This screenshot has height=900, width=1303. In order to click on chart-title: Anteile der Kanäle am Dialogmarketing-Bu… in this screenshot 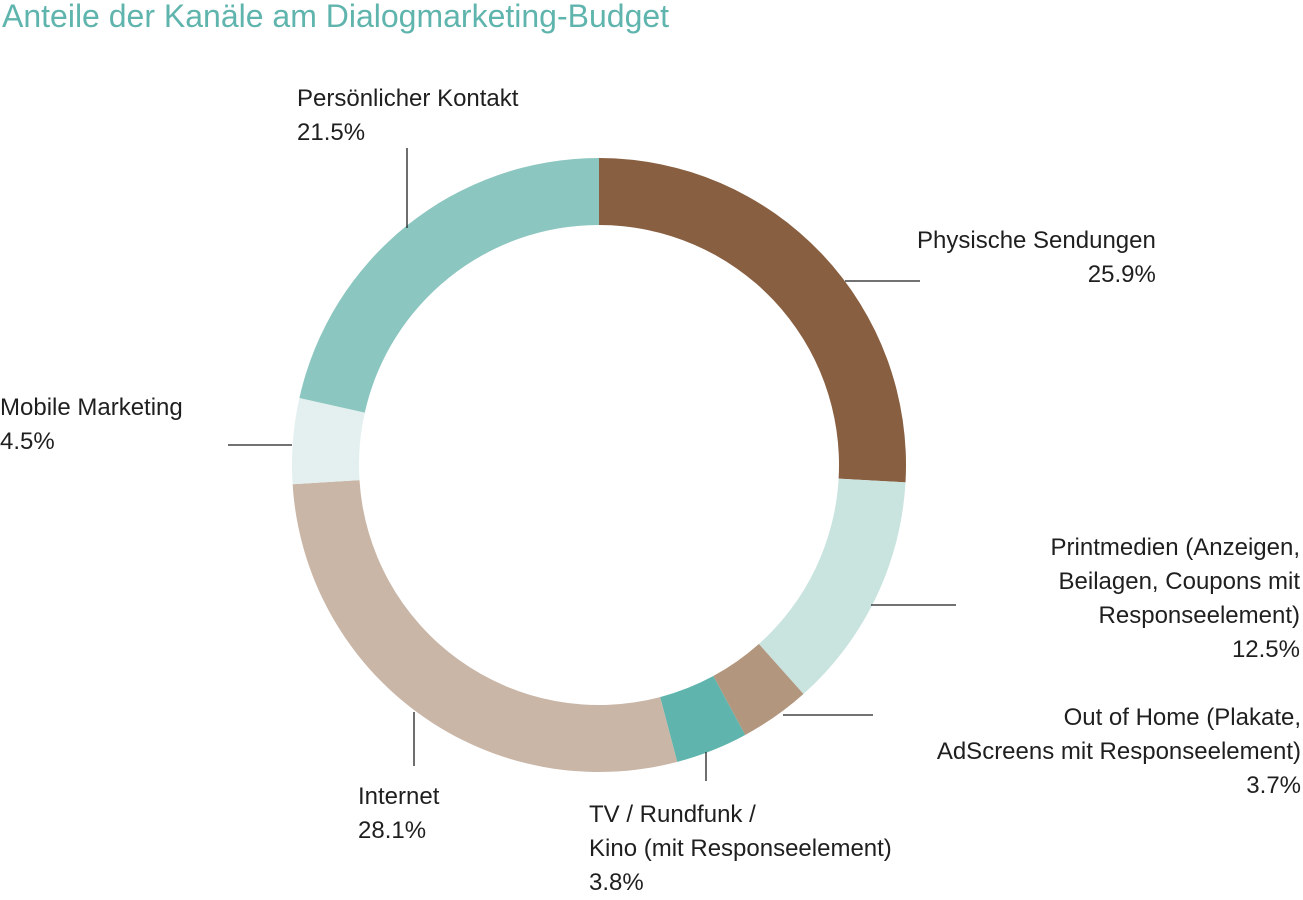, I will do `click(336, 17)`.